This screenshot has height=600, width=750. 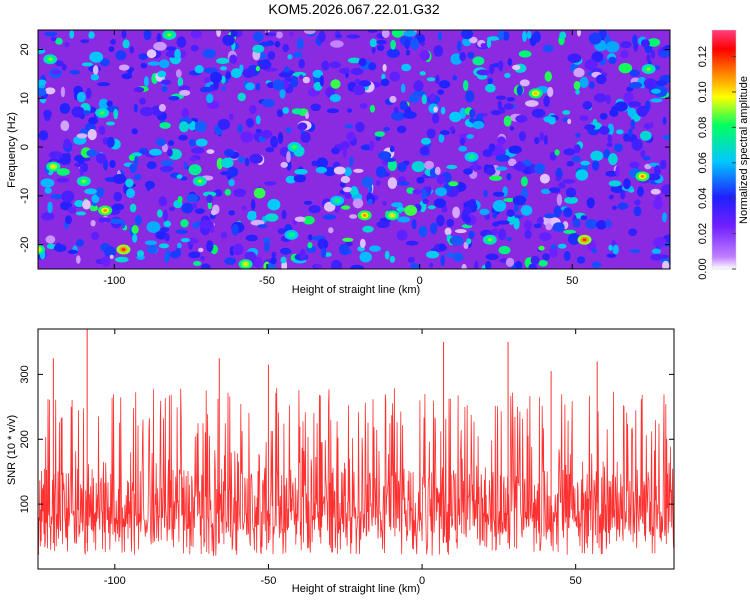 I want to click on colorbar-frame, so click(x=724, y=149).